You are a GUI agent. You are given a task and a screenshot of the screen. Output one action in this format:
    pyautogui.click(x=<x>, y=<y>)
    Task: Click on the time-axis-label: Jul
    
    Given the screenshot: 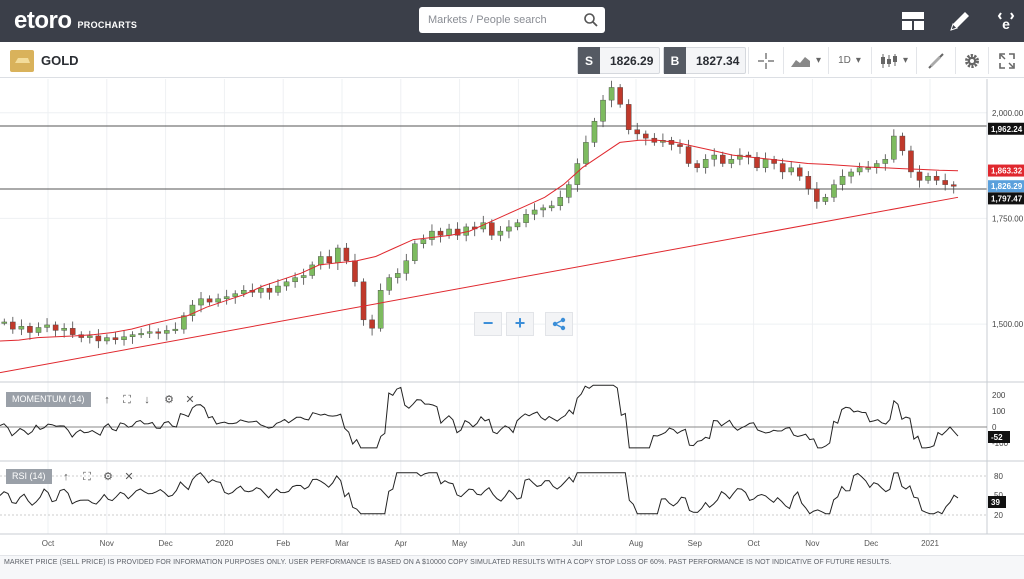 What is the action you would take?
    pyautogui.click(x=577, y=543)
    